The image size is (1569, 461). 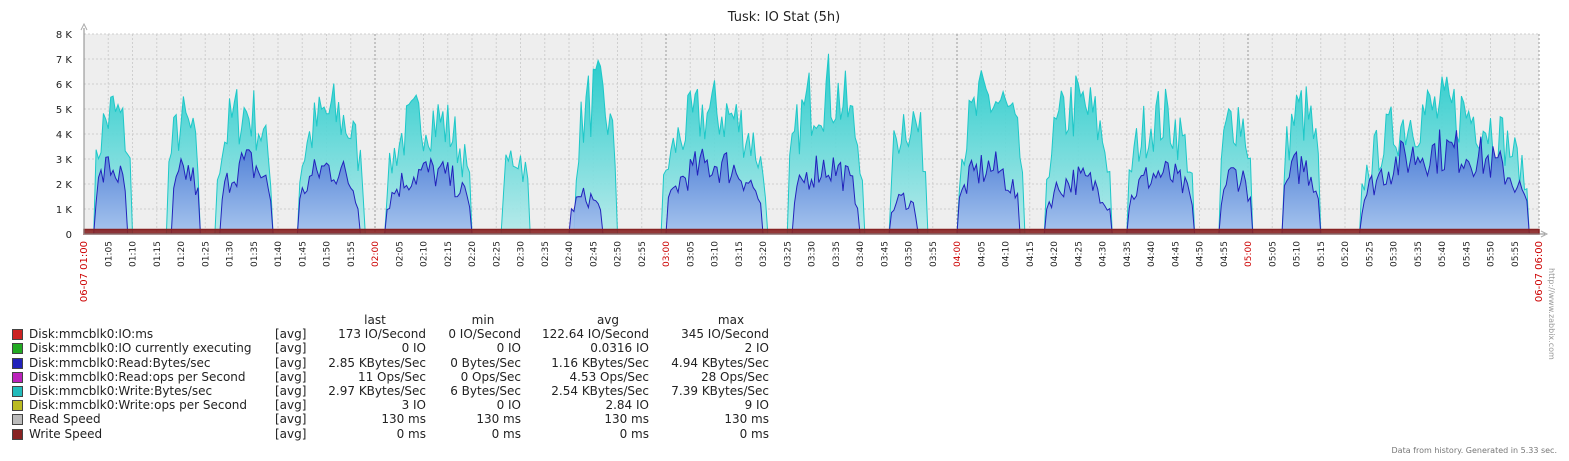 What do you see at coordinates (608, 320) in the screenshot?
I see `legend-header-avg: avg` at bounding box center [608, 320].